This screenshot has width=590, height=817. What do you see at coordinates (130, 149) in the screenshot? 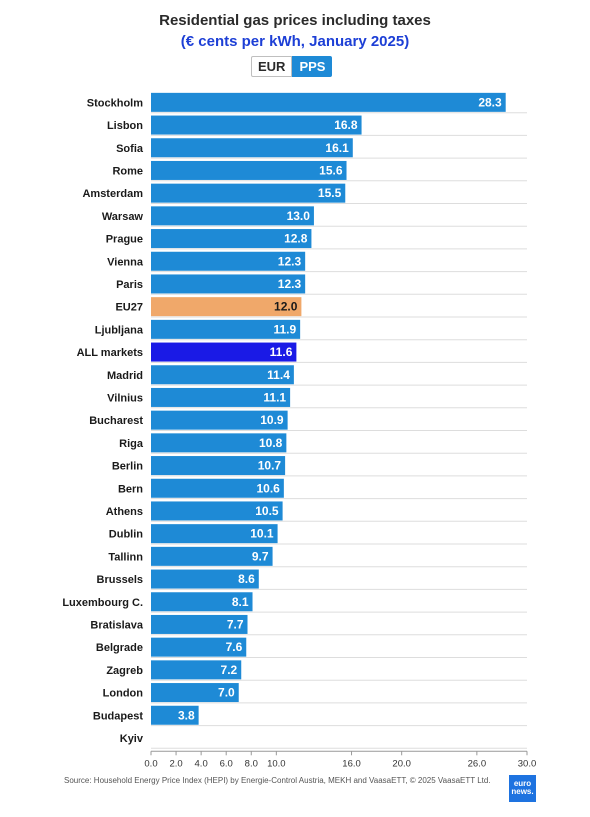
I see `category-label: Sofia` at bounding box center [130, 149].